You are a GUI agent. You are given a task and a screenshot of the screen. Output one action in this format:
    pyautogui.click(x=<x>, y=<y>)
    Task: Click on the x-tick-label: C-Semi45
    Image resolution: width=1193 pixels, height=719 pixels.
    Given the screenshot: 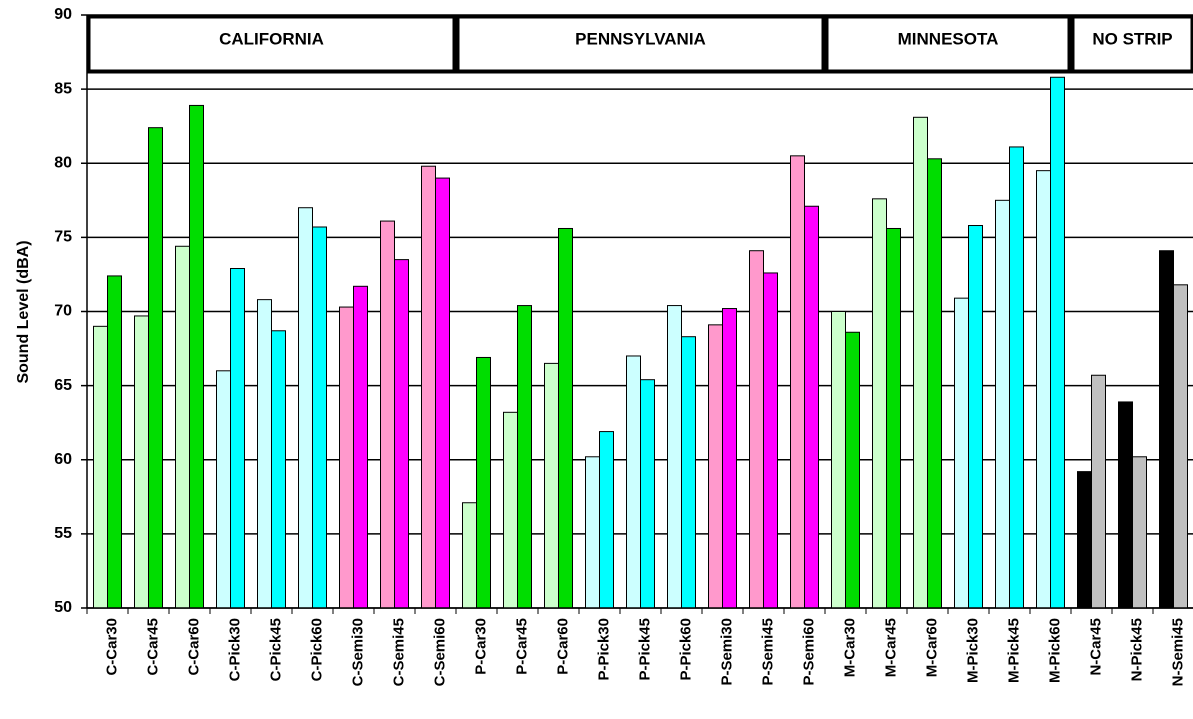 What is the action you would take?
    pyautogui.click(x=398, y=652)
    